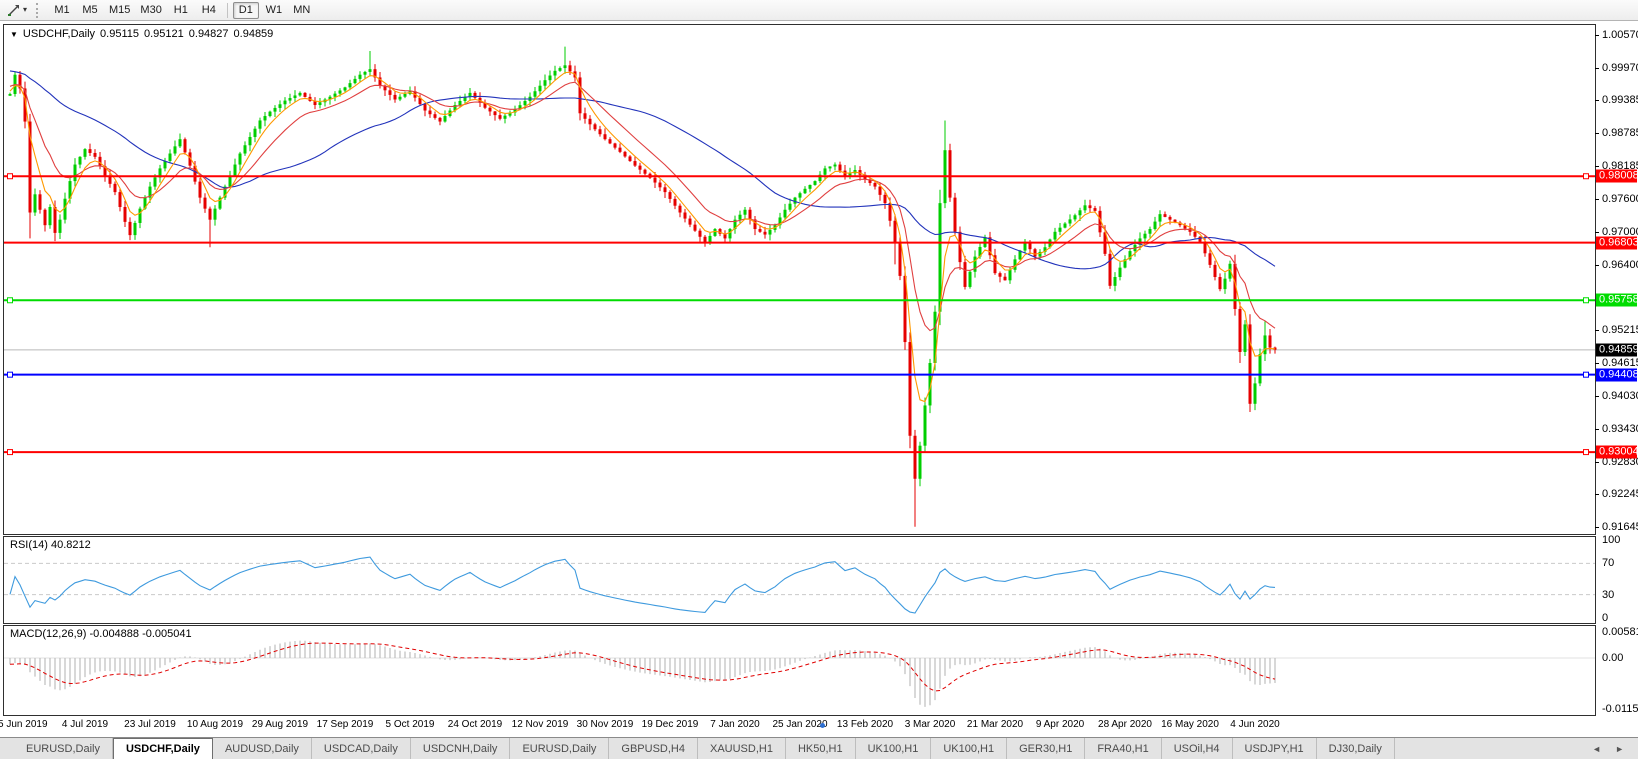 This screenshot has width=1638, height=759. What do you see at coordinates (1620, 395) in the screenshot?
I see `price-axis-label: 0.94030` at bounding box center [1620, 395].